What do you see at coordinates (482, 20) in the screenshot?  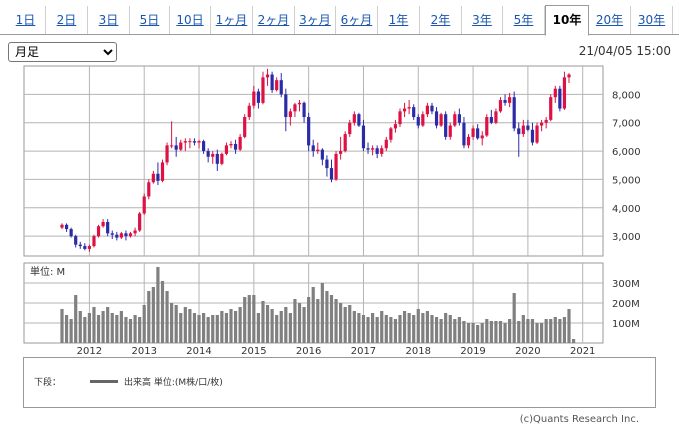 I see `tab-range-11: 3年` at bounding box center [482, 20].